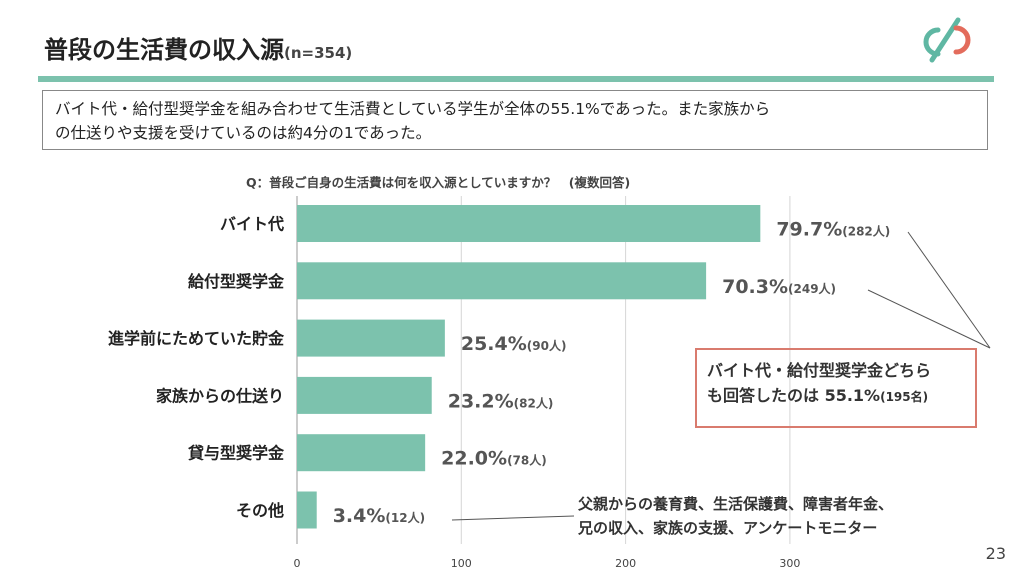  I want to click on title-main: 普段の生活費の収入源, so click(164, 50).